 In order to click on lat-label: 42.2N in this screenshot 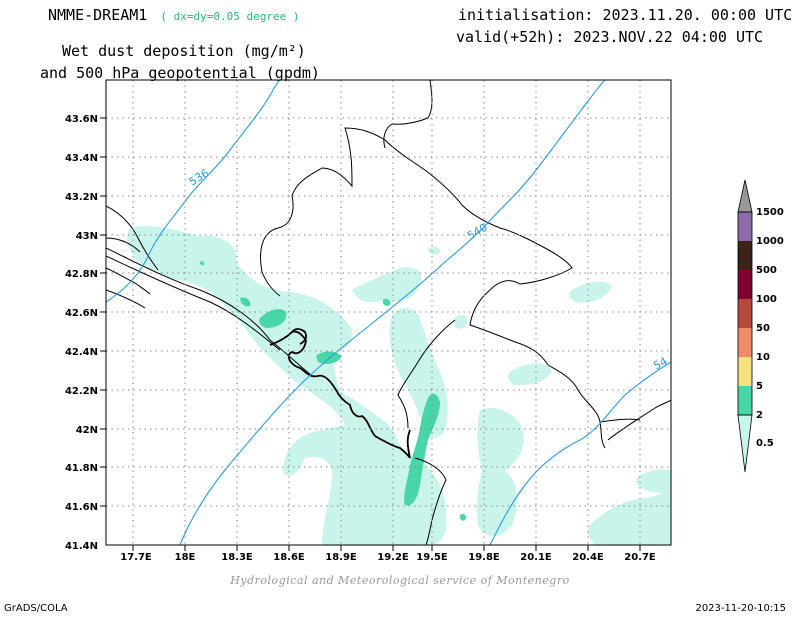, I will do `click(81, 391)`.